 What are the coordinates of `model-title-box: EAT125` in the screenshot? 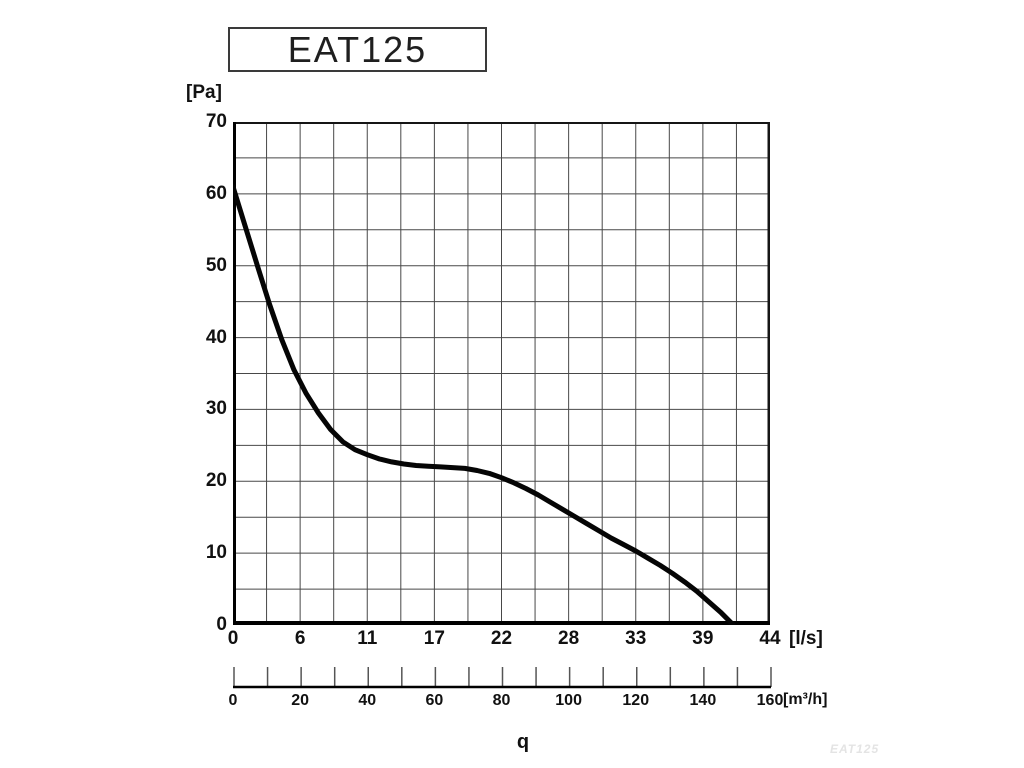 It's located at (357, 49).